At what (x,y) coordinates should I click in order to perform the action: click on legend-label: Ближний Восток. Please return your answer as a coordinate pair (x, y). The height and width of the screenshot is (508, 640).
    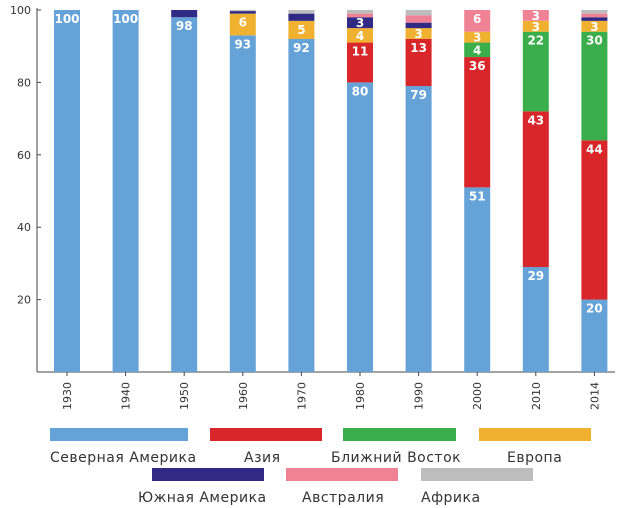
    Looking at the image, I should click on (396, 458).